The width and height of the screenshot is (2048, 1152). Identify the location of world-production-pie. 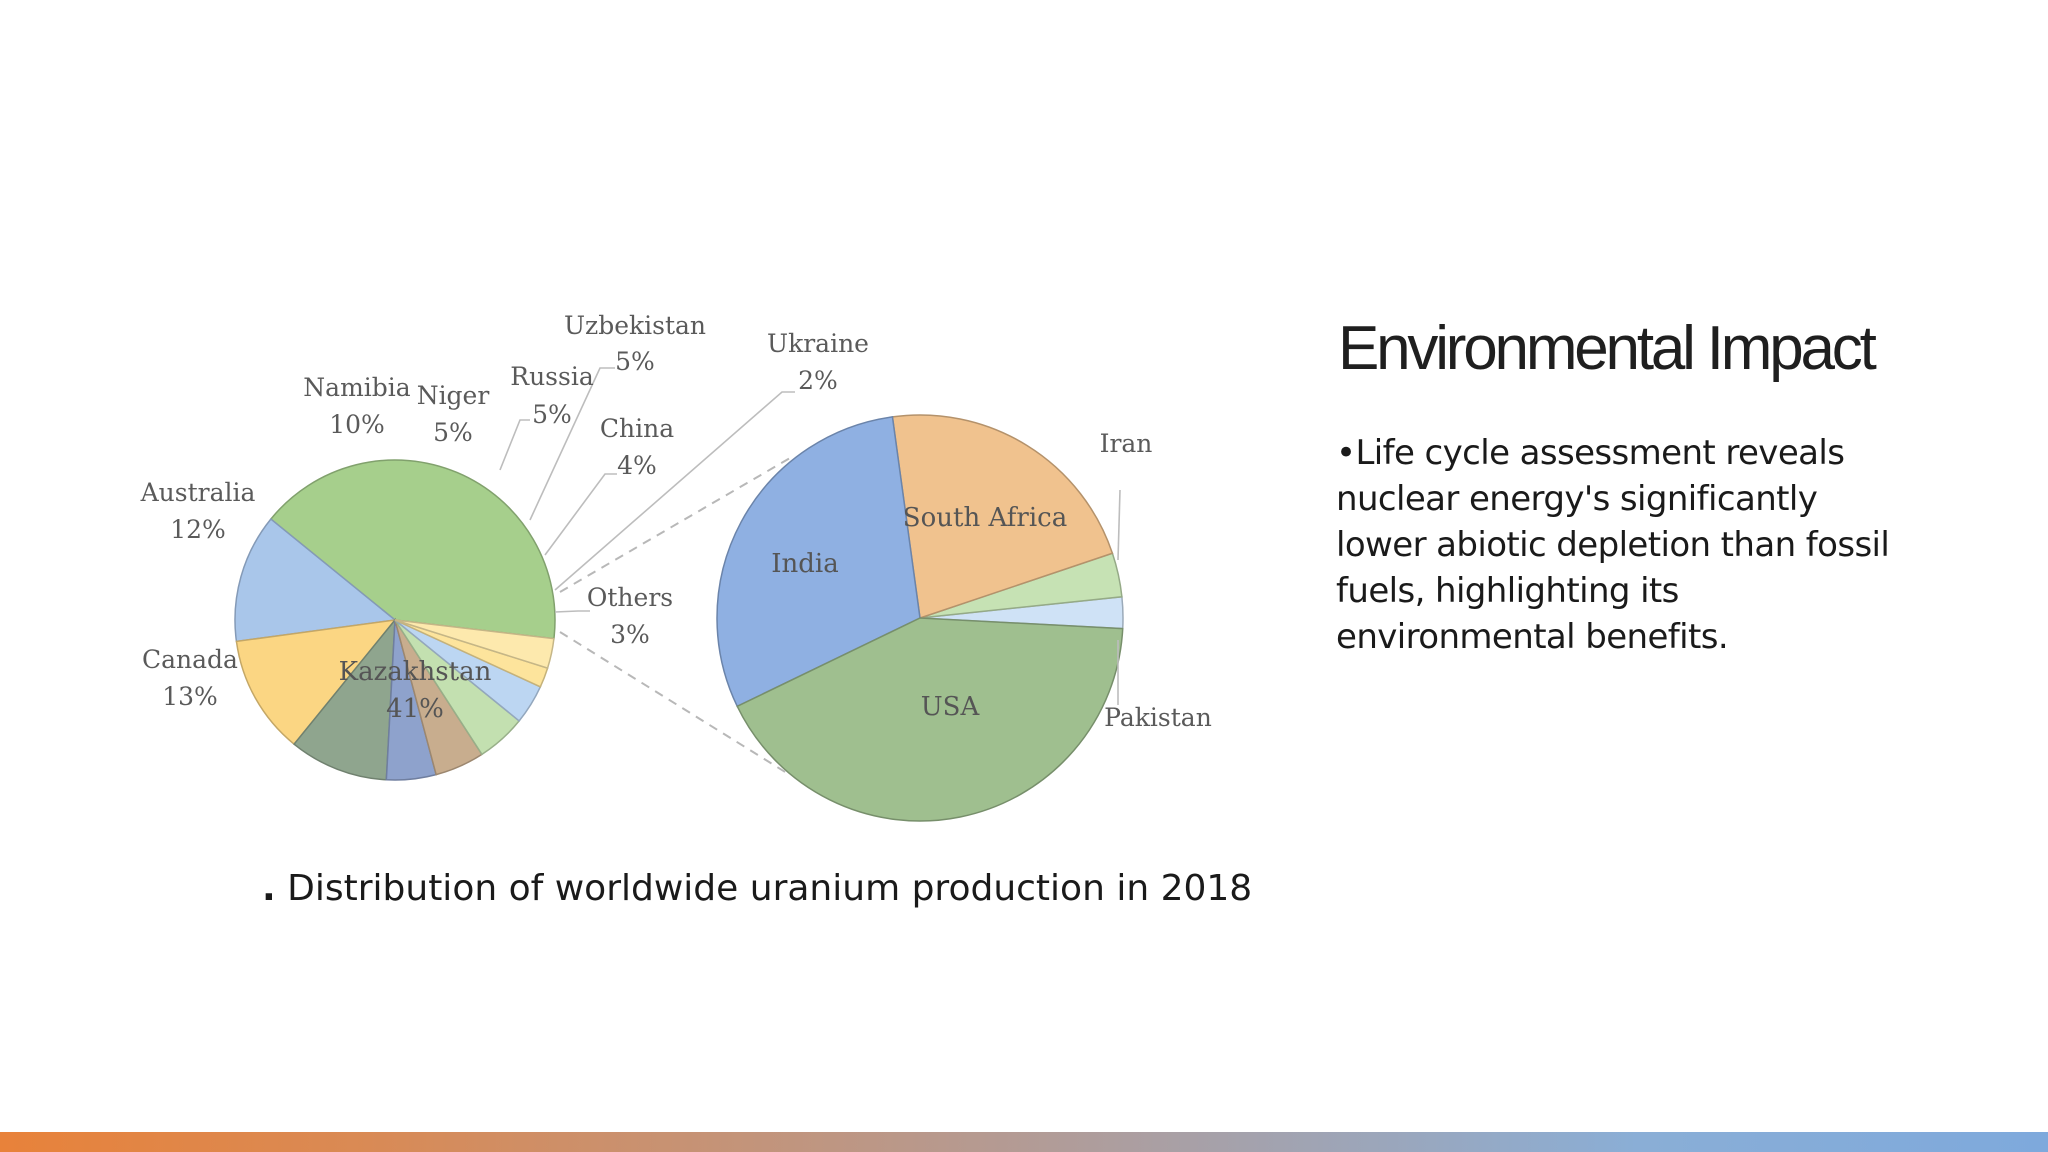
(395, 620).